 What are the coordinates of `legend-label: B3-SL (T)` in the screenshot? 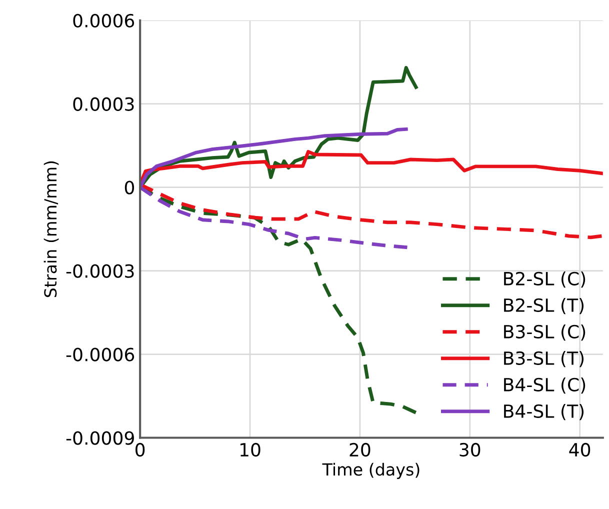 It's located at (544, 359).